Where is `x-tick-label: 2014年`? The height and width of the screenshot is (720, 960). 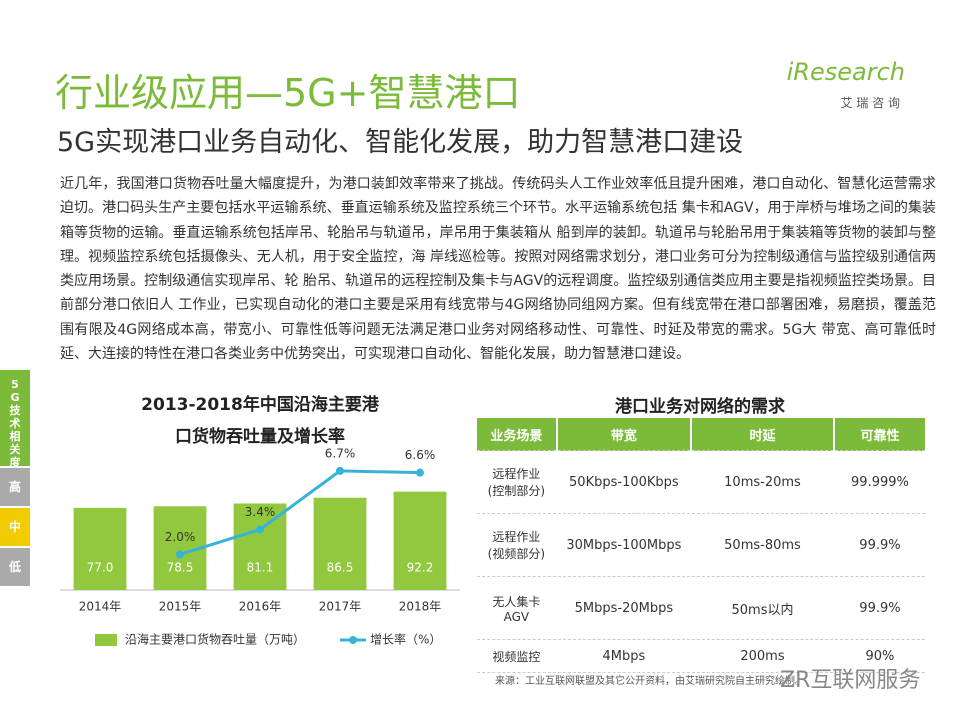 x-tick-label: 2014年 is located at coordinates (100, 607).